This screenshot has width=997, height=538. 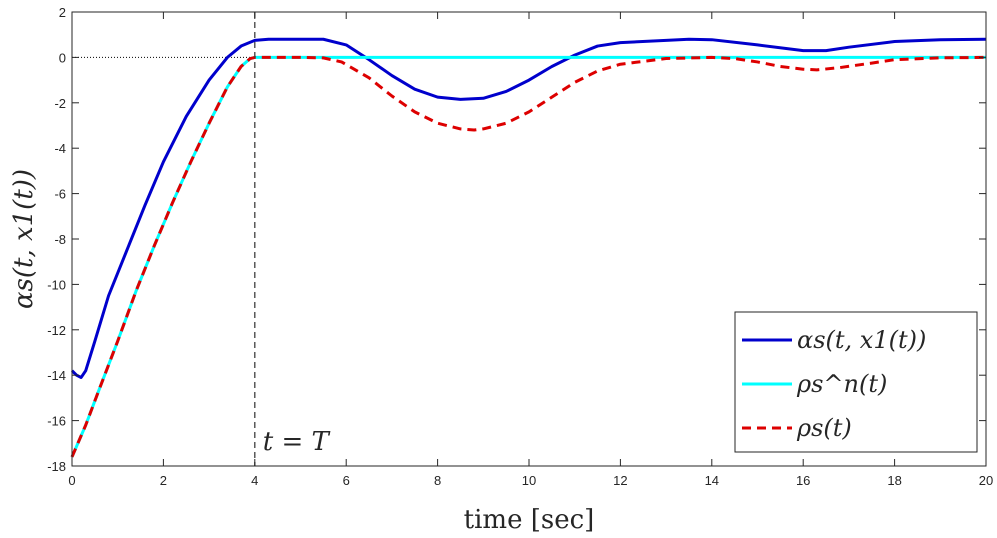 What do you see at coordinates (824, 428) in the screenshot?
I see `legend-label-3: ρs(t)` at bounding box center [824, 428].